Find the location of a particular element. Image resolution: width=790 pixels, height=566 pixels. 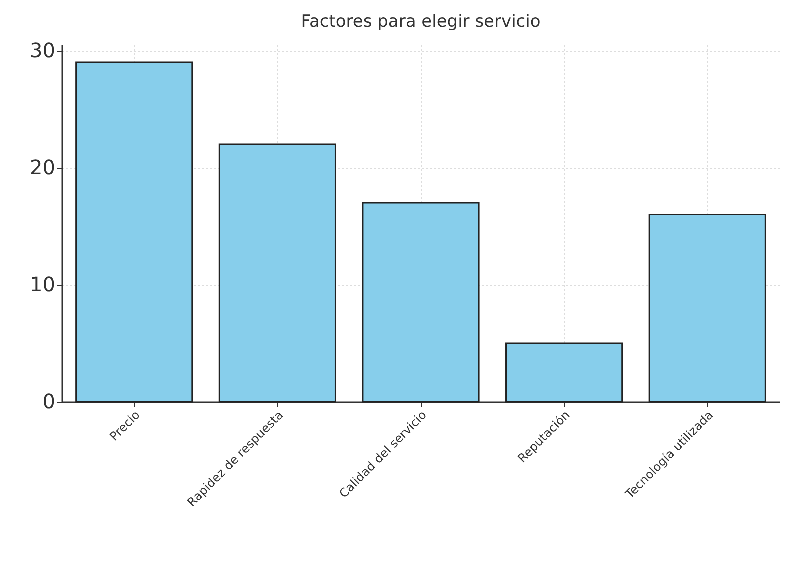

y-tick-label: 30 is located at coordinates (43, 50).